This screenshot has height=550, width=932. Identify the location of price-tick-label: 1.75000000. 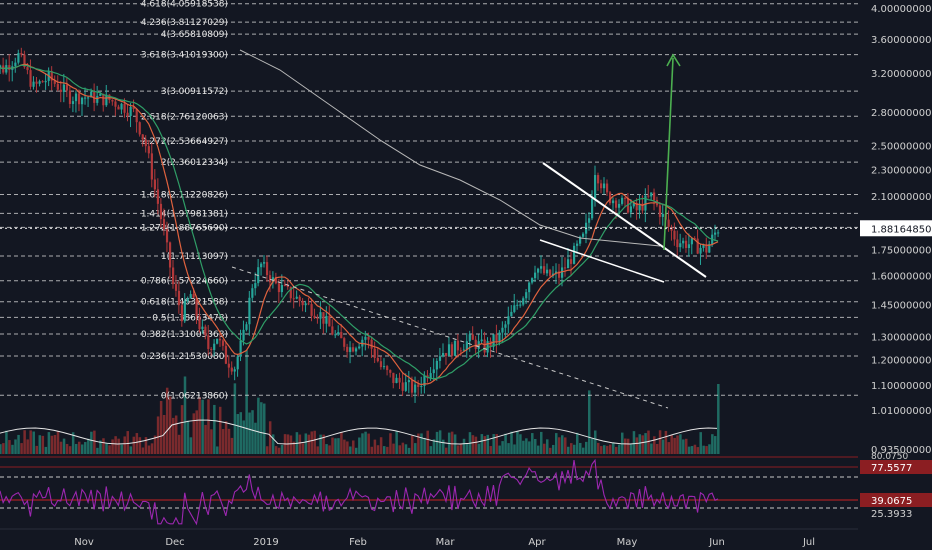
(901, 250).